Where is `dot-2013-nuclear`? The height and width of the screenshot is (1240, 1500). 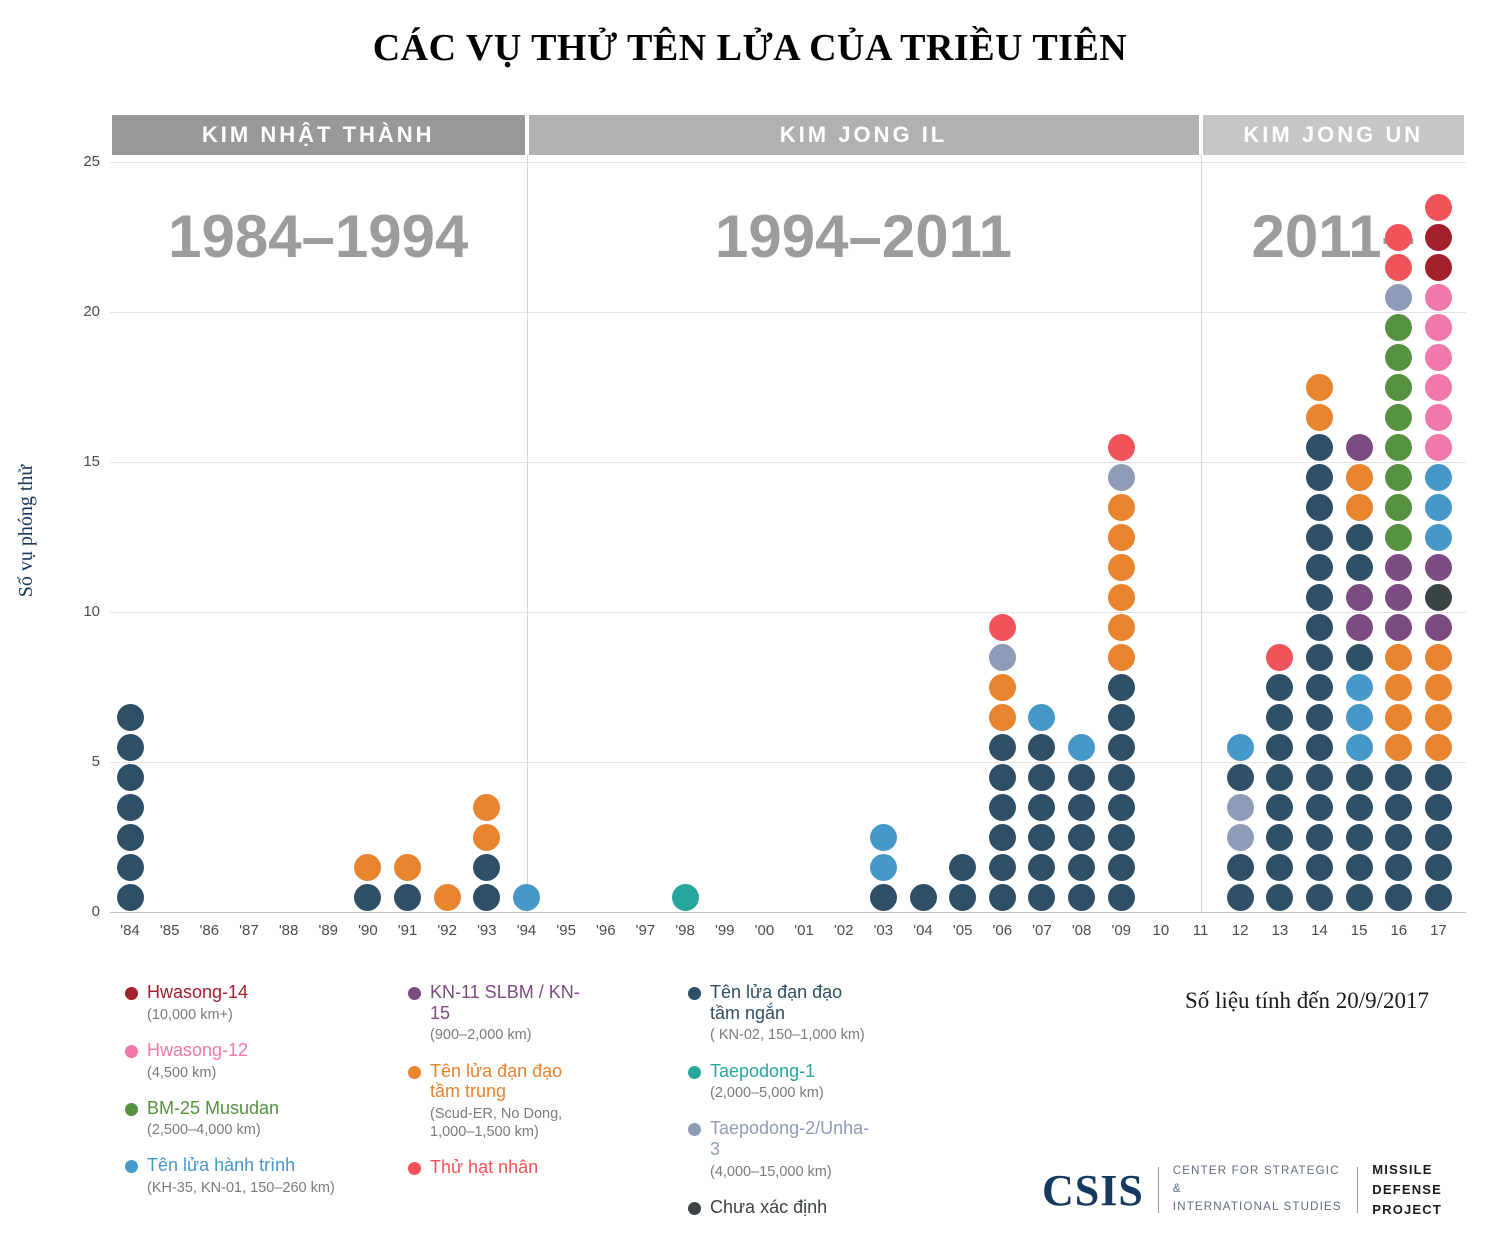
dot-2013-nuclear is located at coordinates (1280, 657).